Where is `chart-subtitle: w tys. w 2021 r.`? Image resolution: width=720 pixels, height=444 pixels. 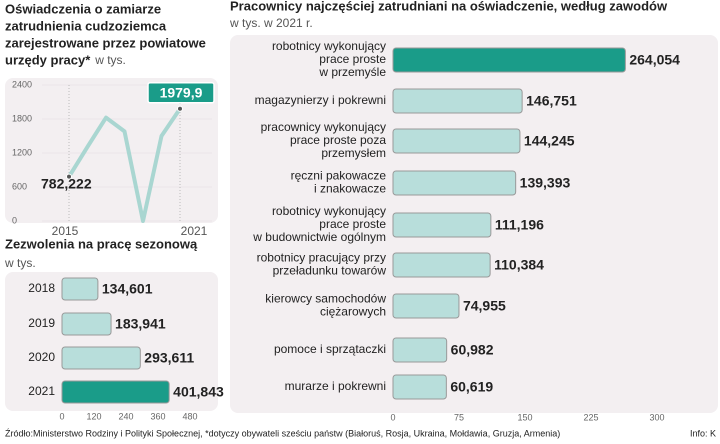
chart-subtitle: w tys. w 2021 r. is located at coordinates (271, 23).